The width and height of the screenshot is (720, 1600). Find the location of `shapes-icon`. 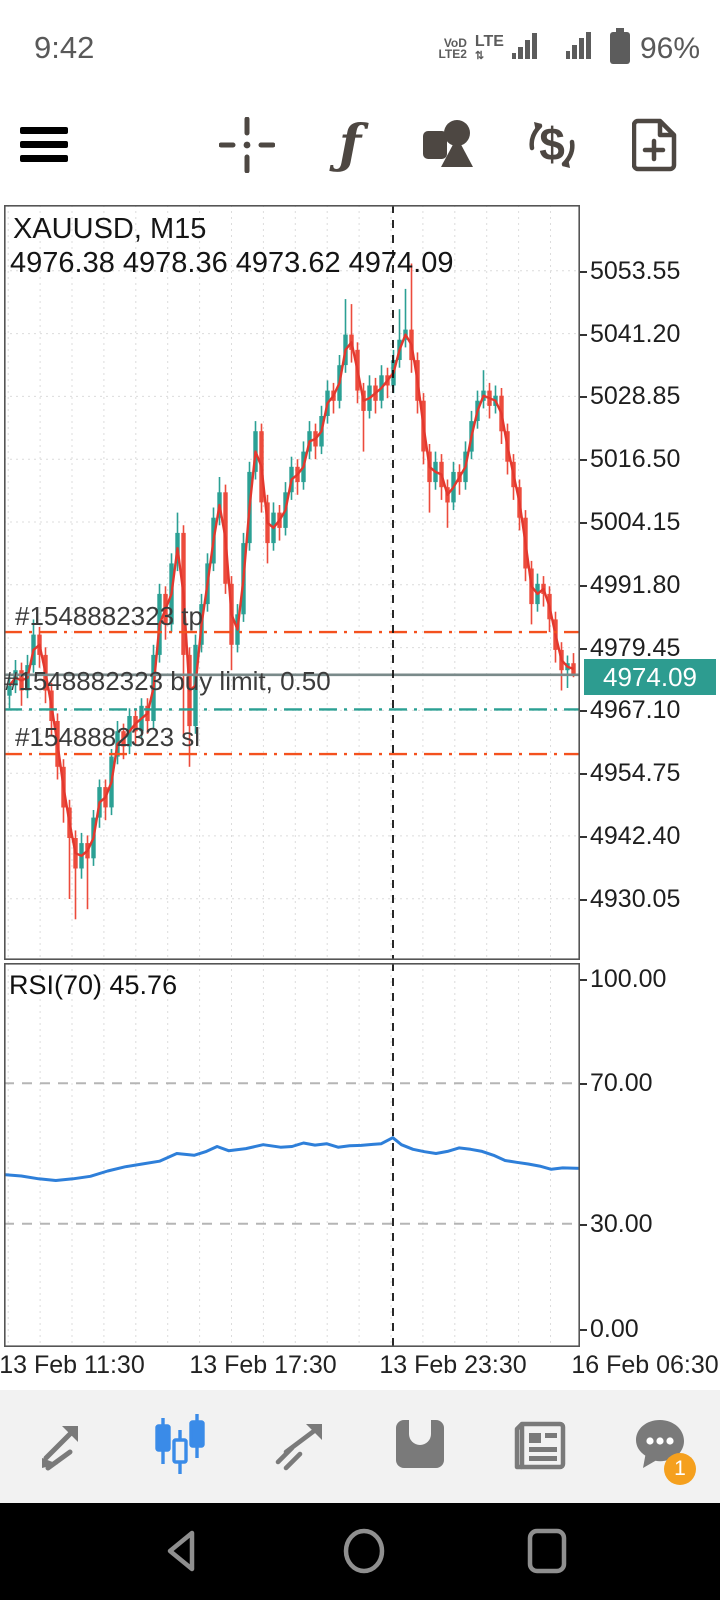

shapes-icon is located at coordinates (450, 145).